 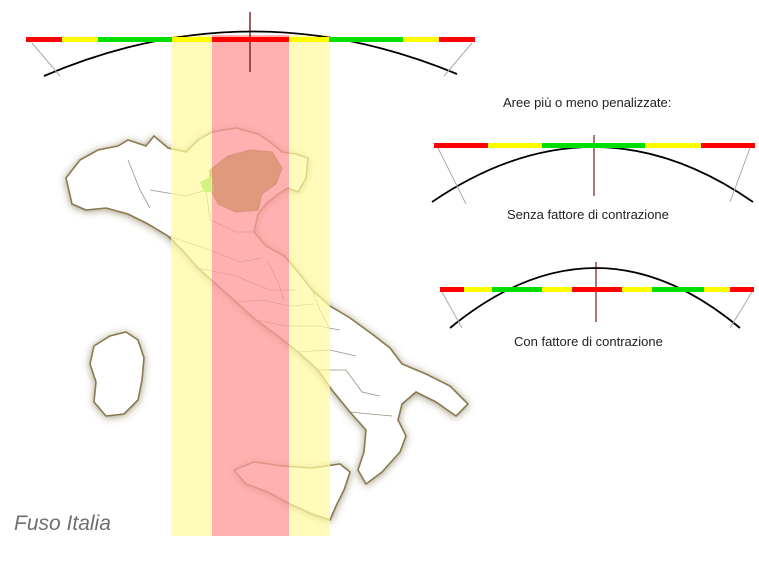 I want to click on projection-with-contraction, so click(x=597, y=295).